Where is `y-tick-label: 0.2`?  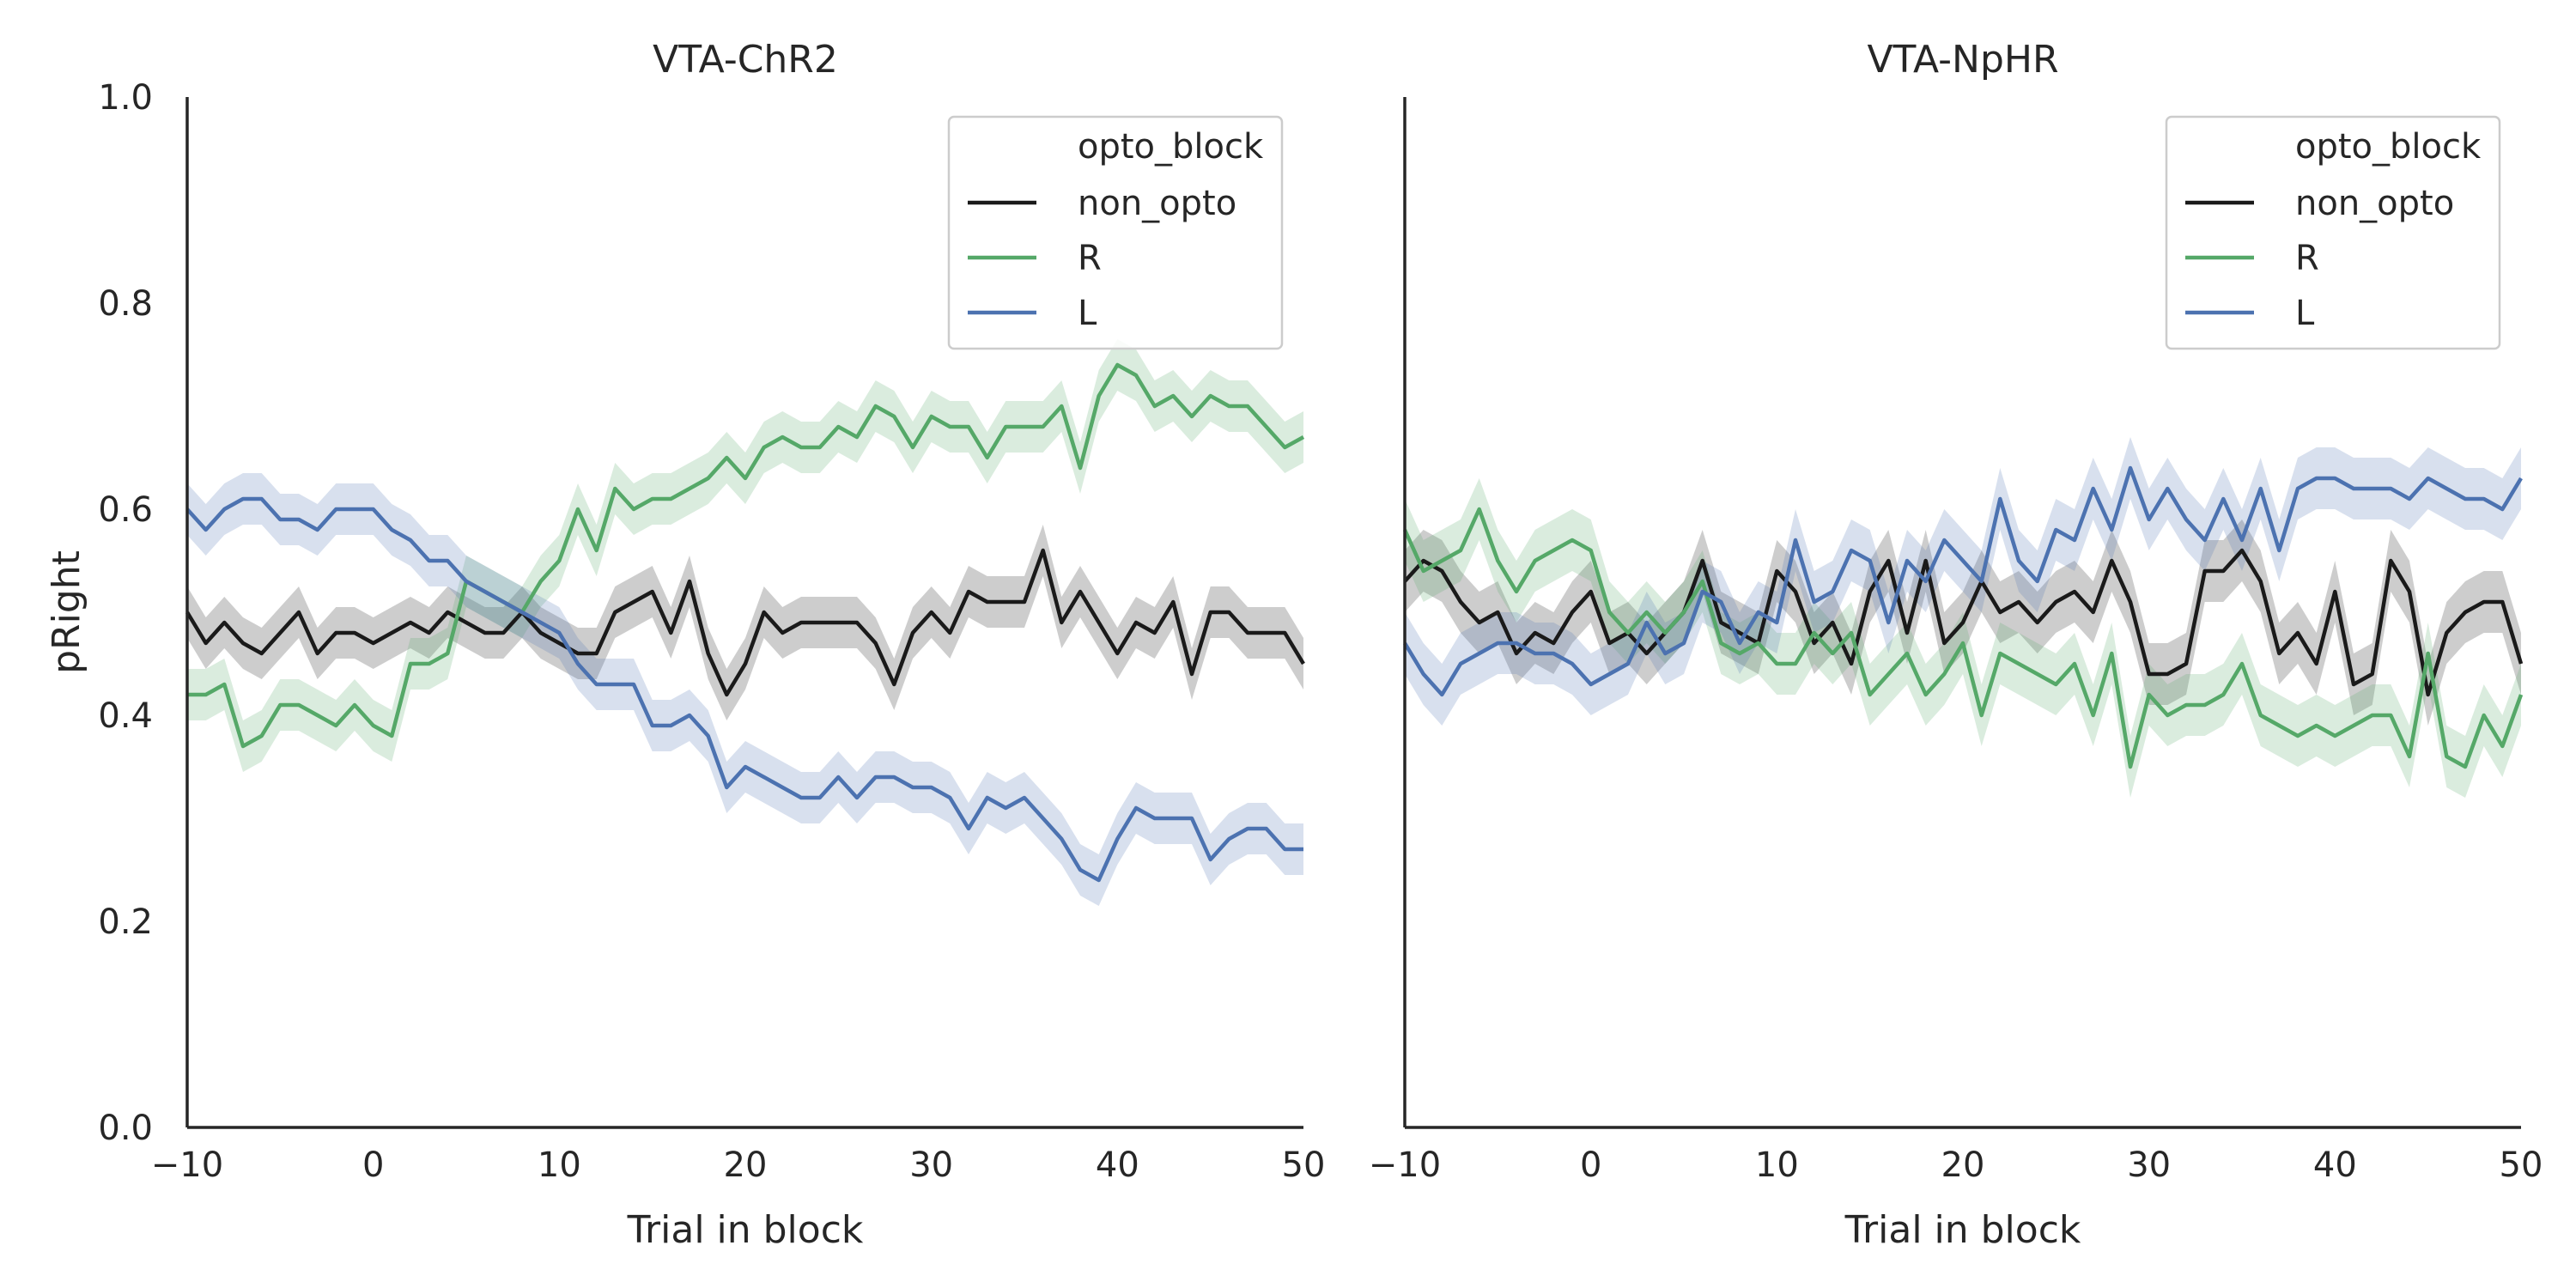 y-tick-label: 0.2 is located at coordinates (126, 922).